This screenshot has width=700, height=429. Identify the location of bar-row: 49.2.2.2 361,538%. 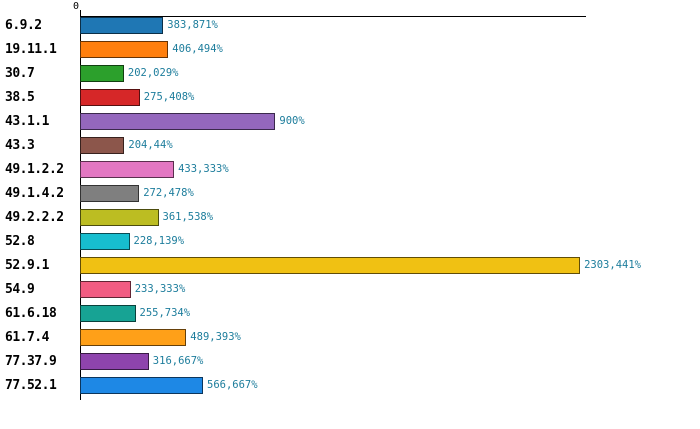
(350, 217).